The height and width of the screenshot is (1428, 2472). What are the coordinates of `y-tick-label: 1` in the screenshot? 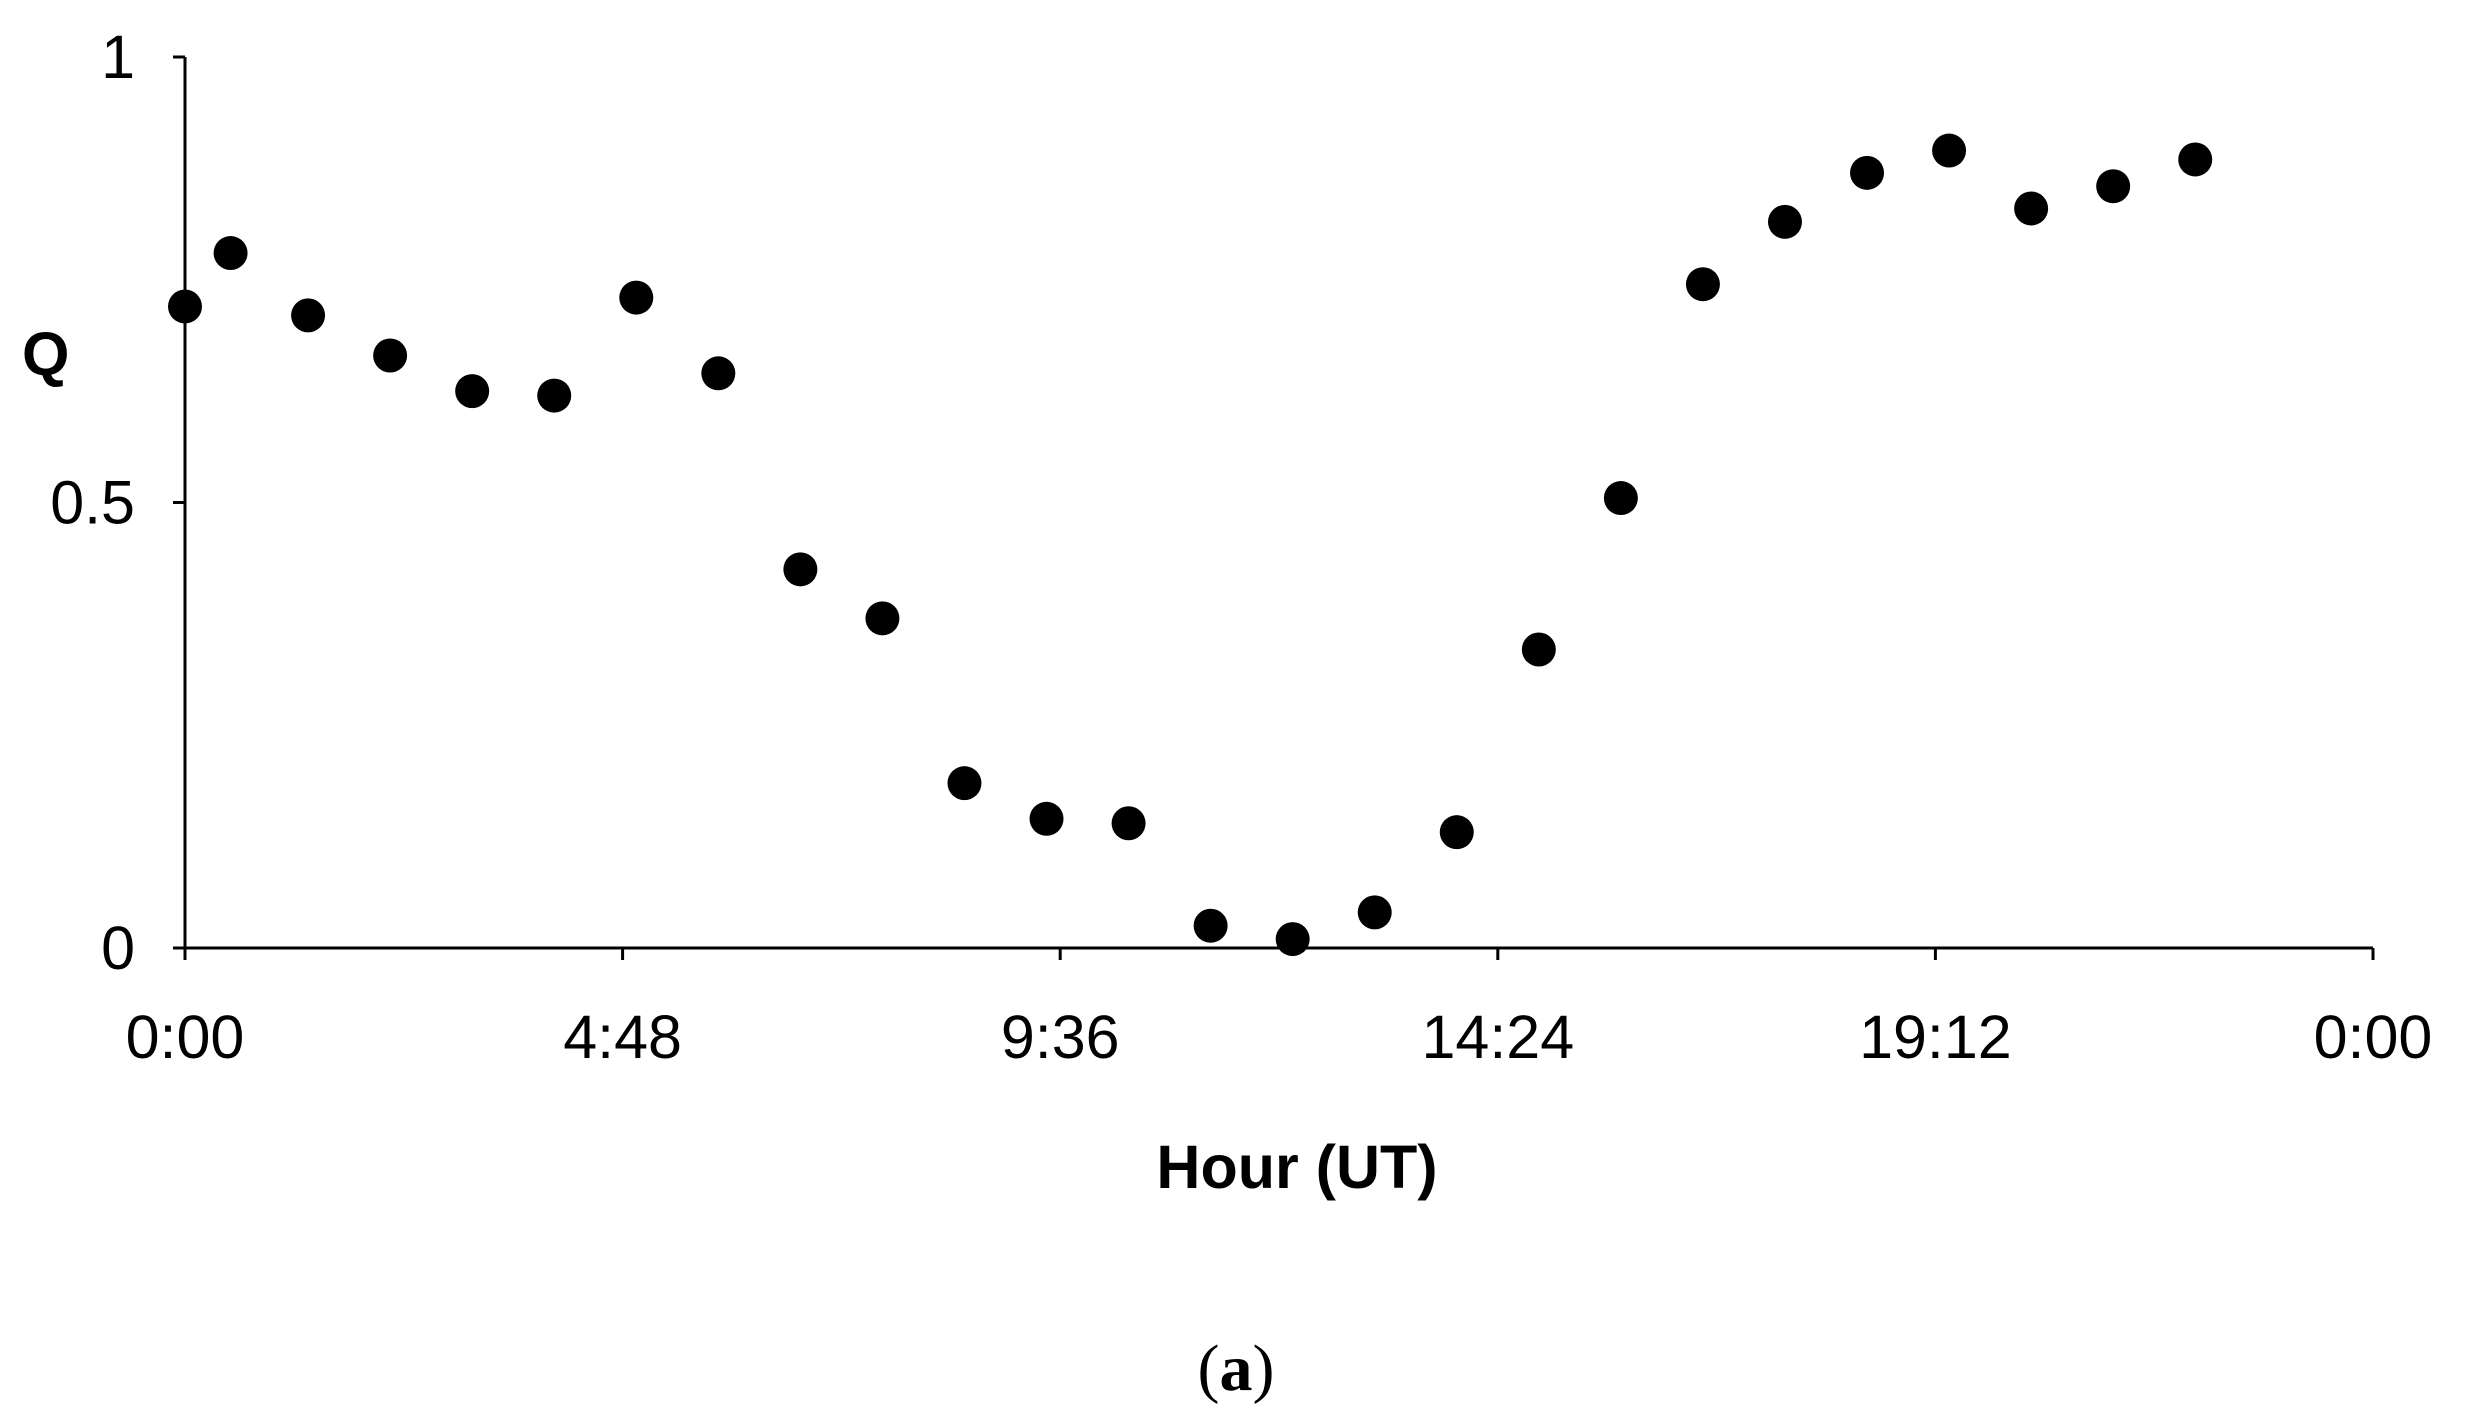 It's located at (118, 57).